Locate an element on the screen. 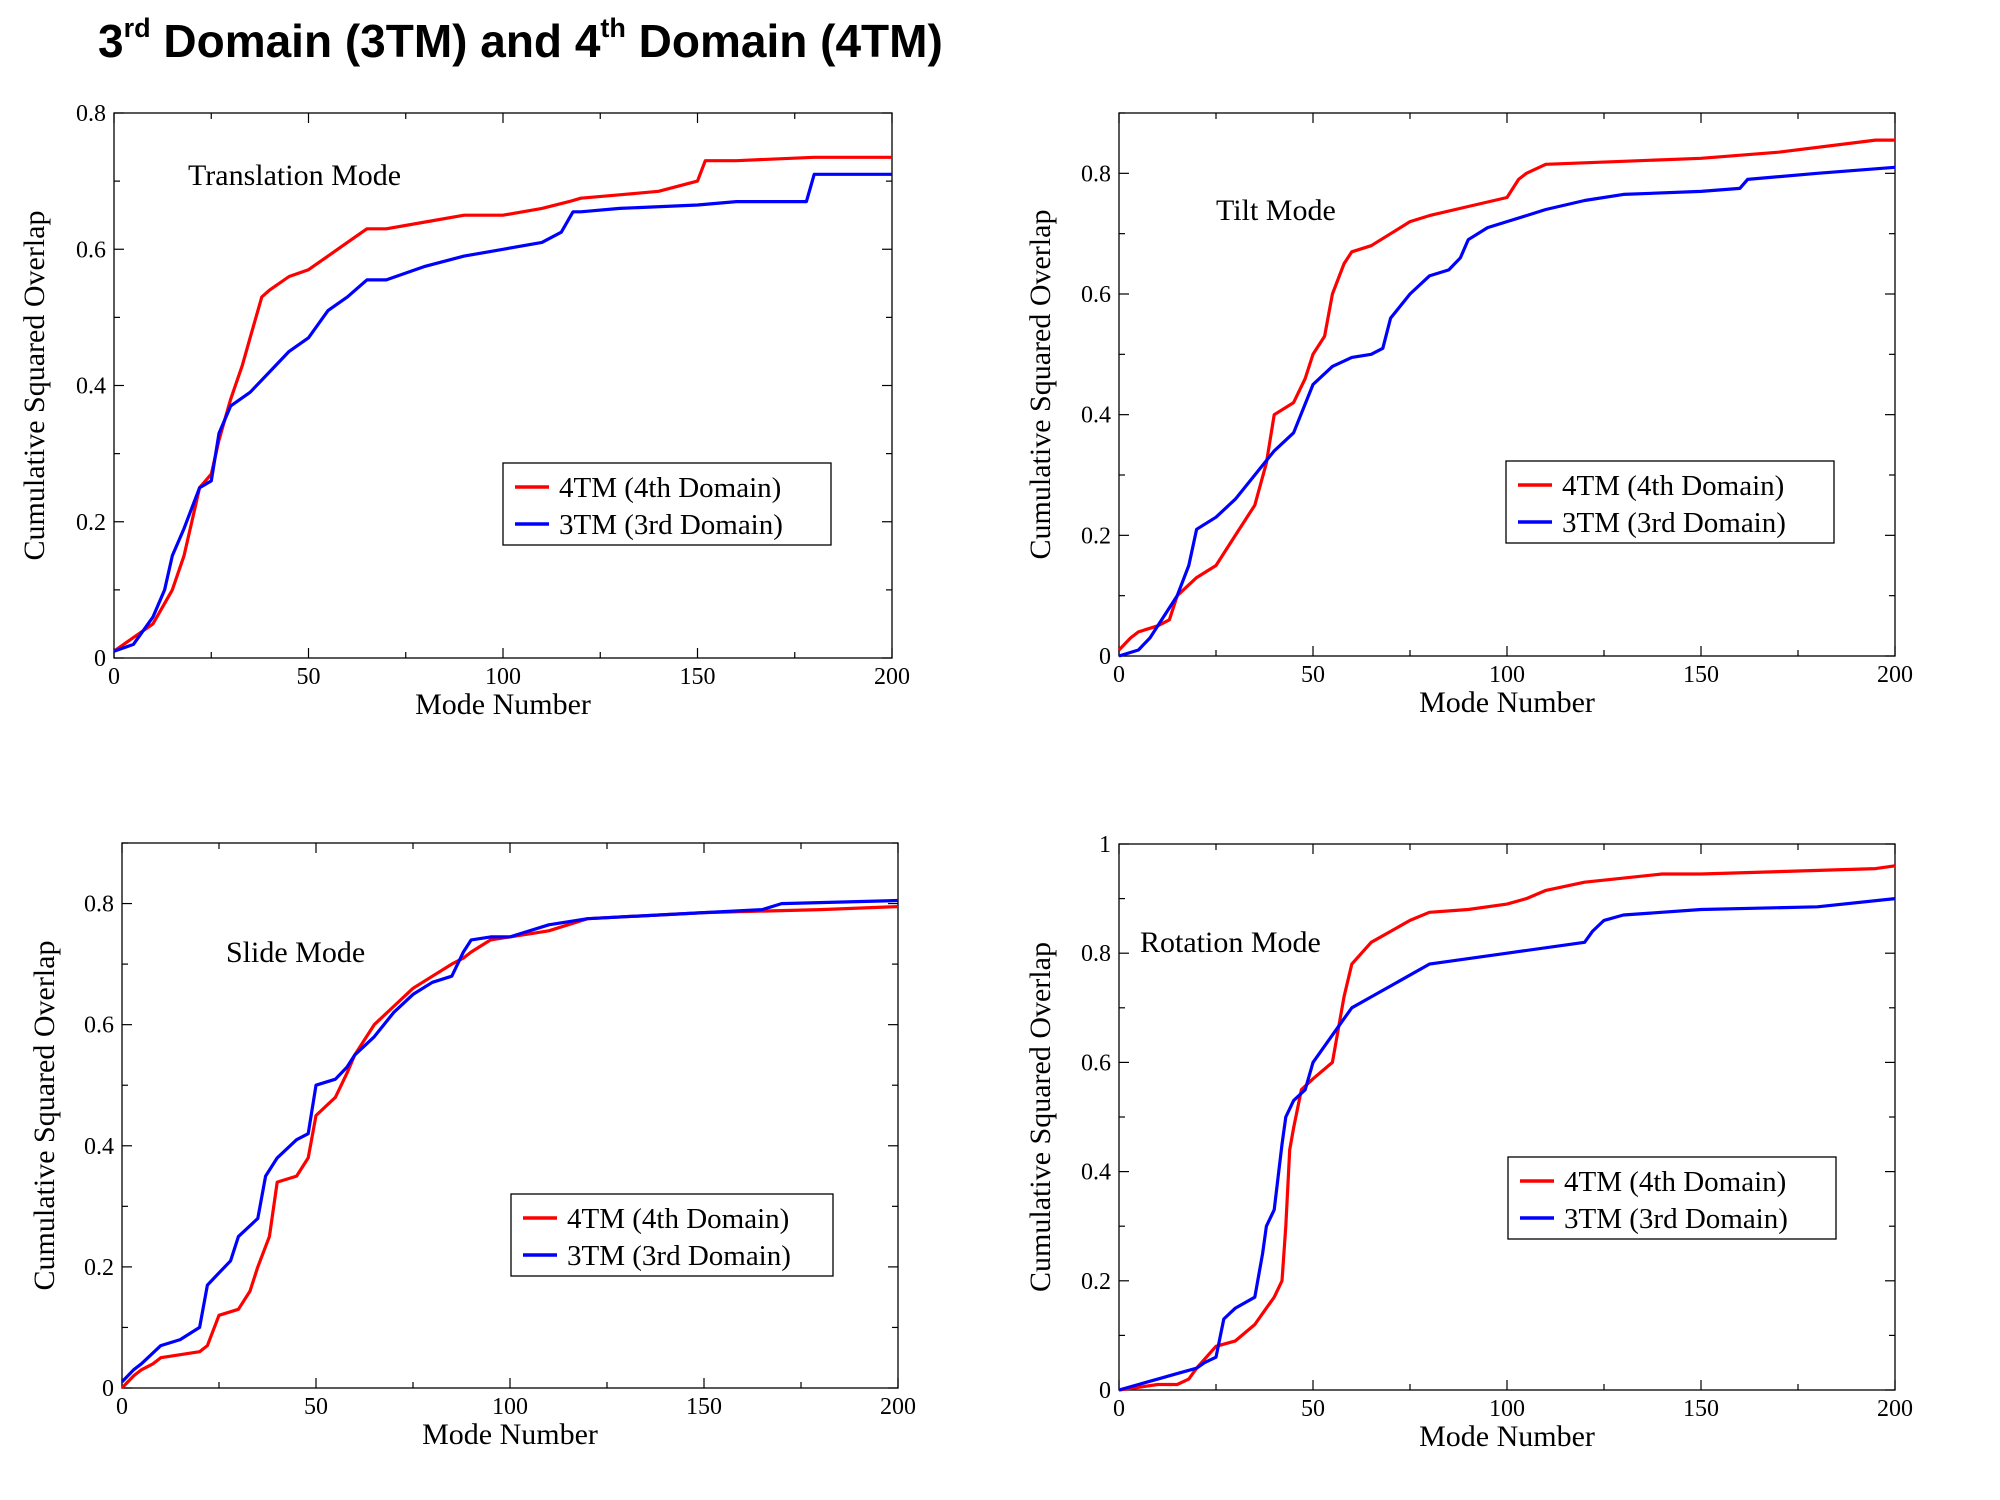  title-part-a-sup: rd is located at coordinates (137, 27).